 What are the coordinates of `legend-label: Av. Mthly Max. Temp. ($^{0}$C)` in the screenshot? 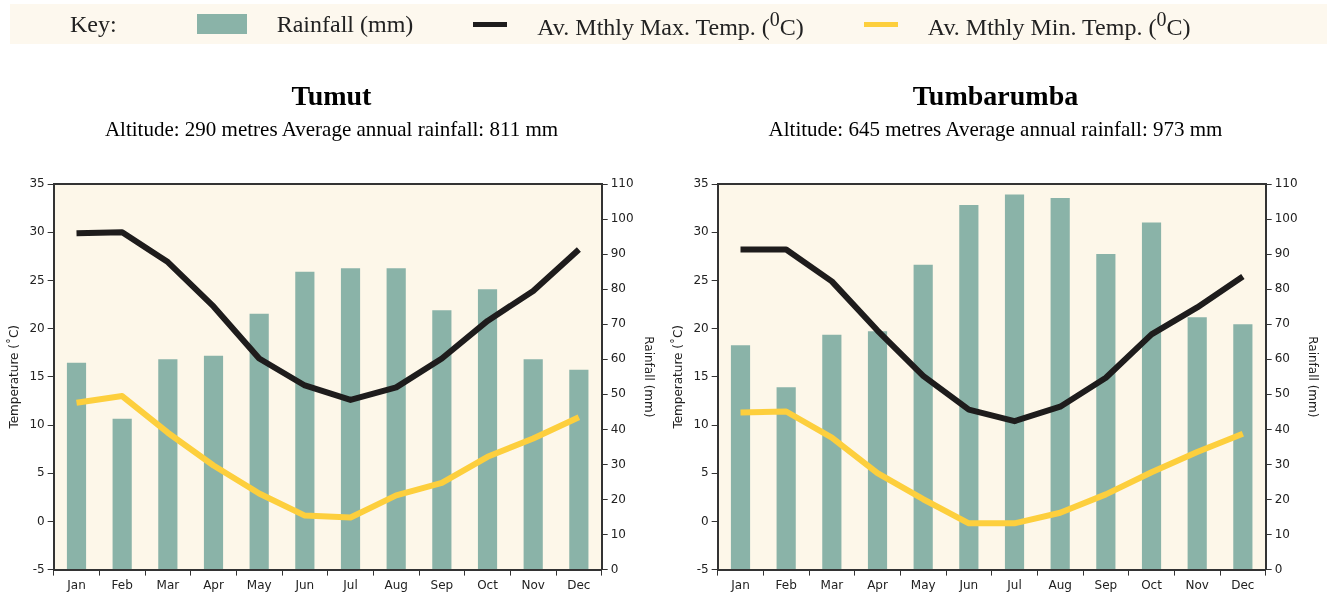 It's located at (670, 24).